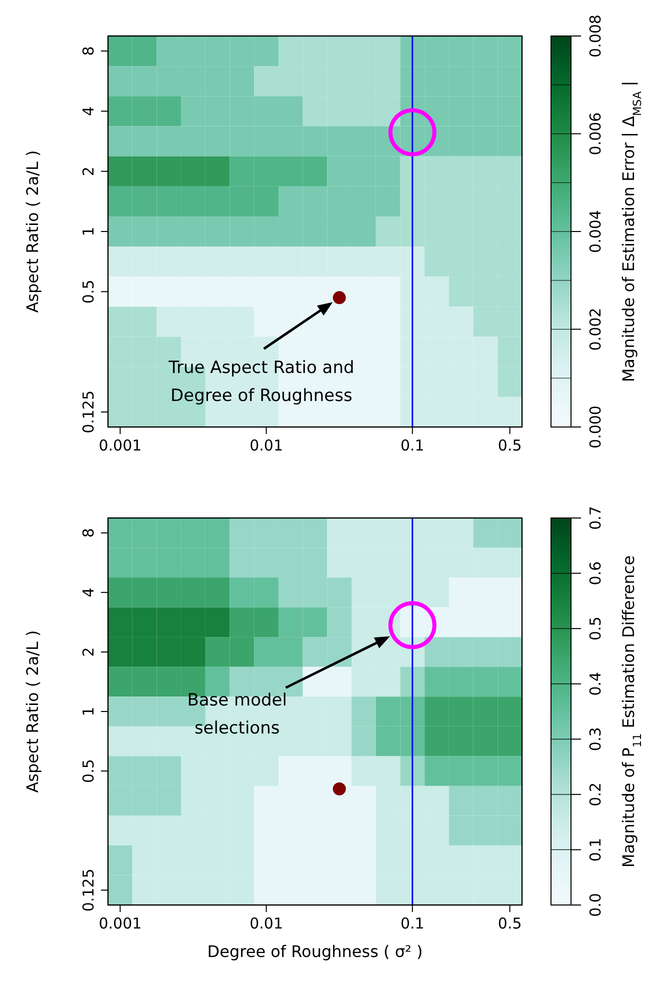  I want to click on color-bar-label: 0.2, so click(595, 794).